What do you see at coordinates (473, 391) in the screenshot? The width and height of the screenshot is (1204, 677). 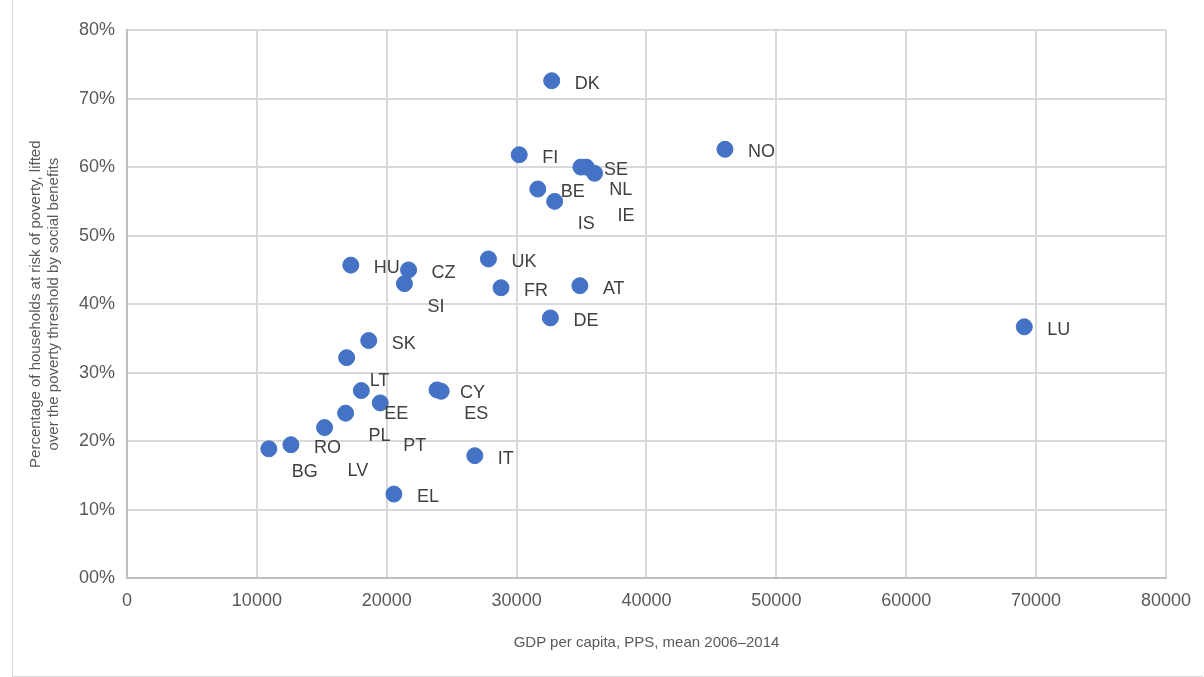 I see `annotation: CY` at bounding box center [473, 391].